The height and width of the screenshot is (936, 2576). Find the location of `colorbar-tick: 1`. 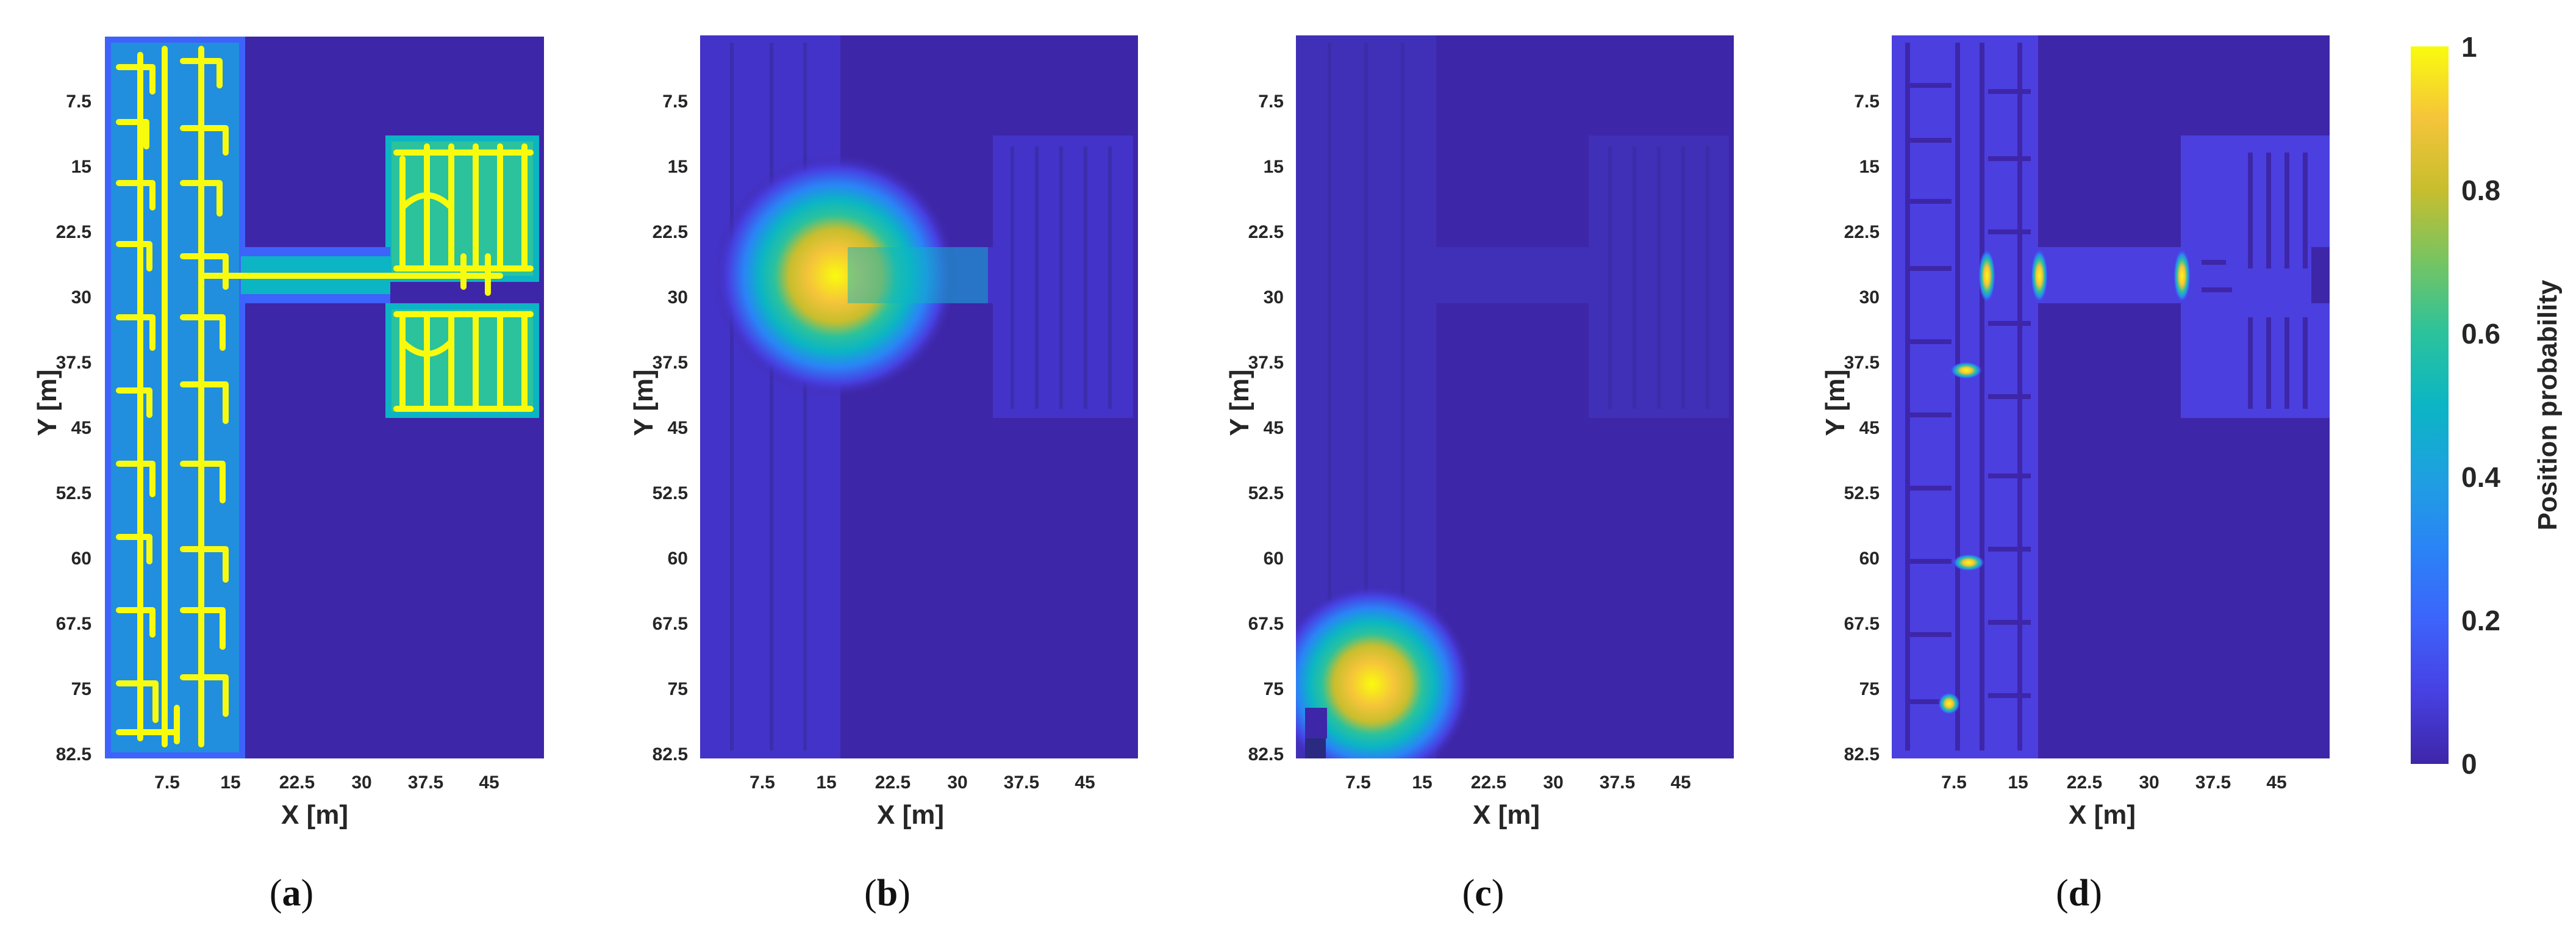

colorbar-tick: 1 is located at coordinates (2469, 47).